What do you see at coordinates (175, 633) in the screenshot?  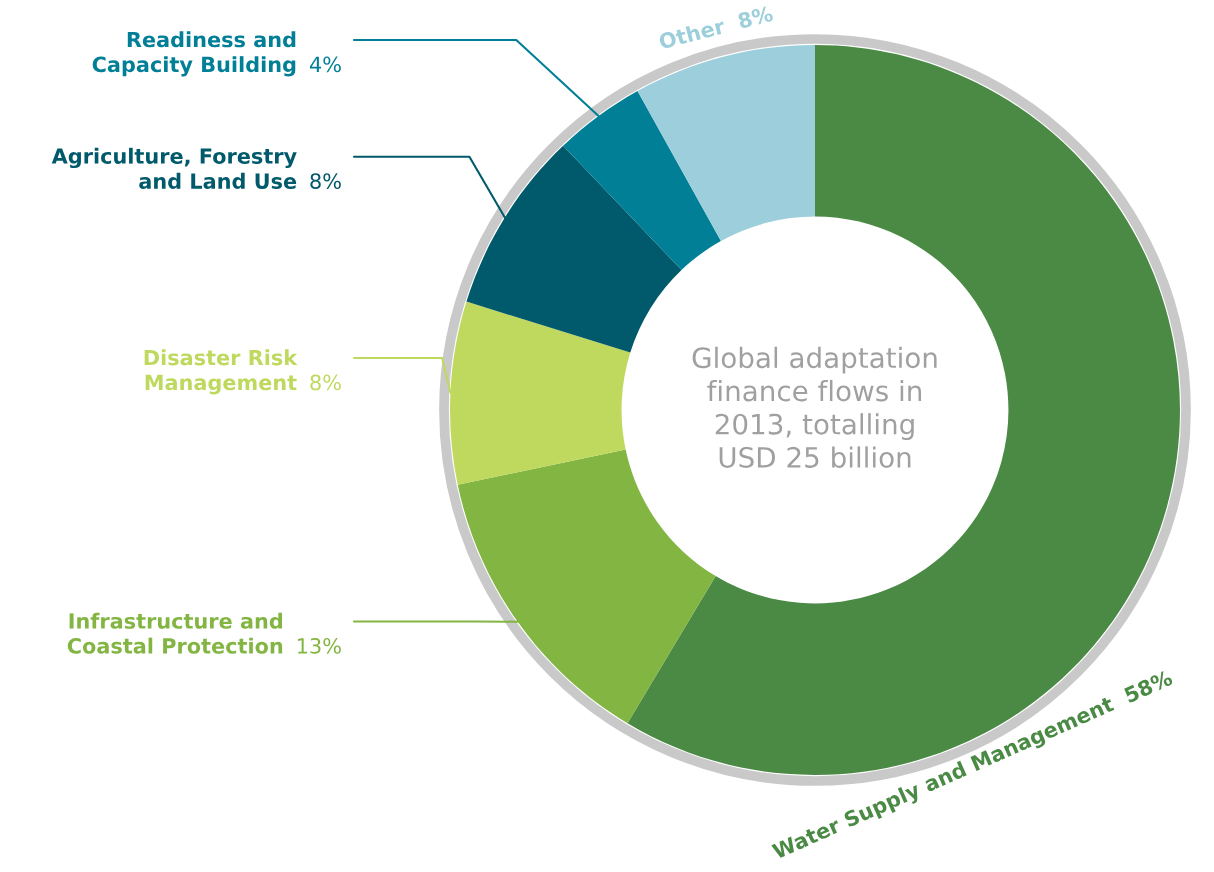 I see `slice-label: Infrastructure and Coastal Protection` at bounding box center [175, 633].